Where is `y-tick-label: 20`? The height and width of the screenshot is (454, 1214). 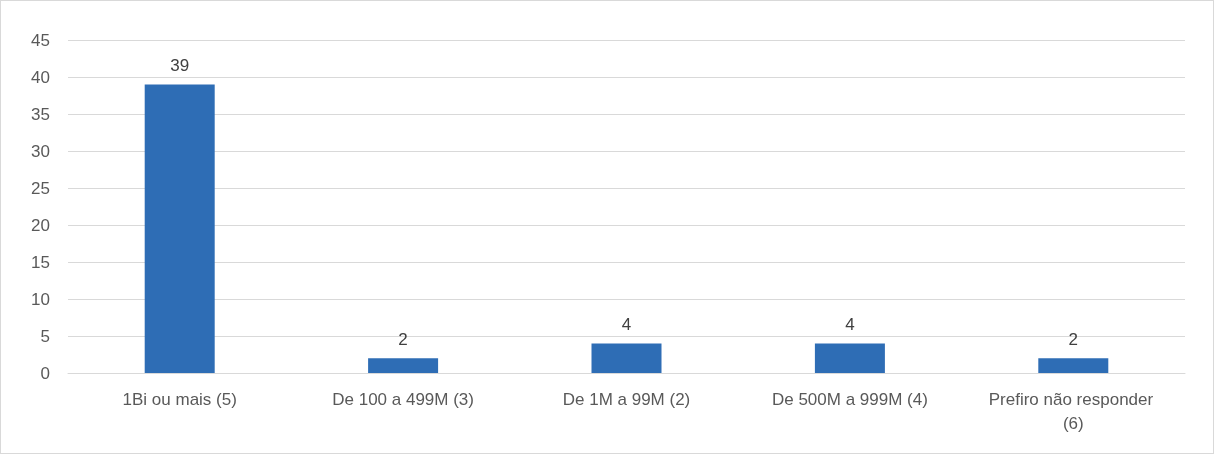
y-tick-label: 20 is located at coordinates (40, 225).